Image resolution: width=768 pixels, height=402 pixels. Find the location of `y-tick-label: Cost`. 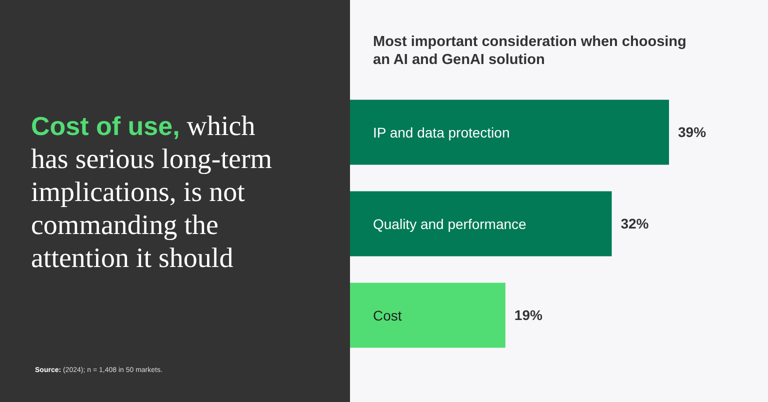

y-tick-label: Cost is located at coordinates (387, 315).